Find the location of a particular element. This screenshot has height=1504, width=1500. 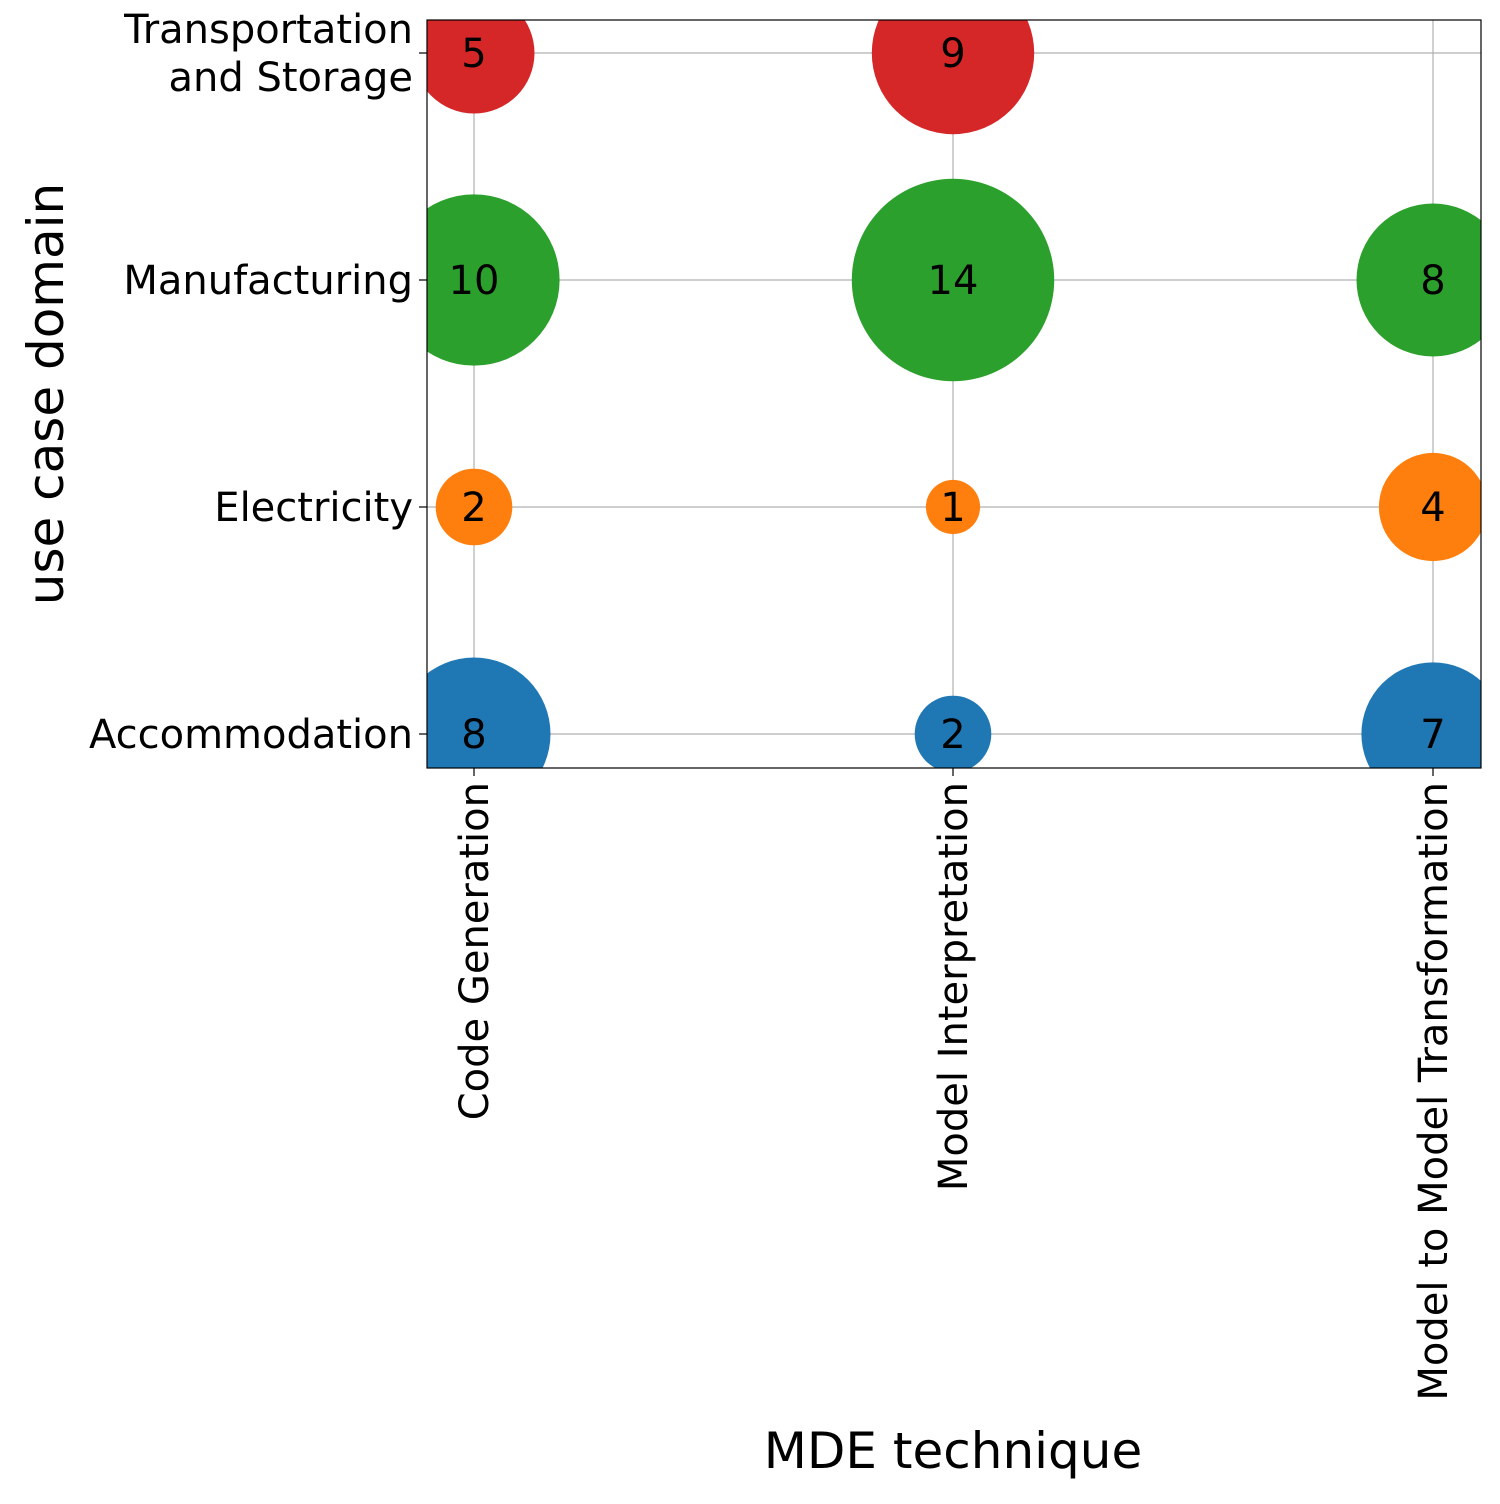

y-tick-label: Electricity is located at coordinates (313, 508).